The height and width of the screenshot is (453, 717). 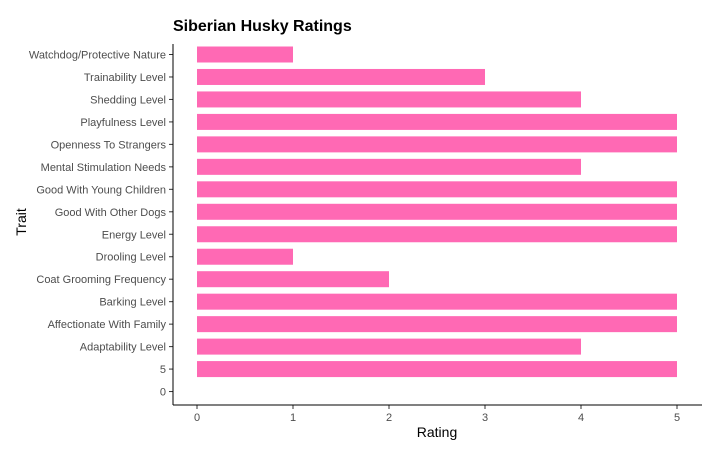 What do you see at coordinates (437, 301) in the screenshot?
I see `bar-barking-level` at bounding box center [437, 301].